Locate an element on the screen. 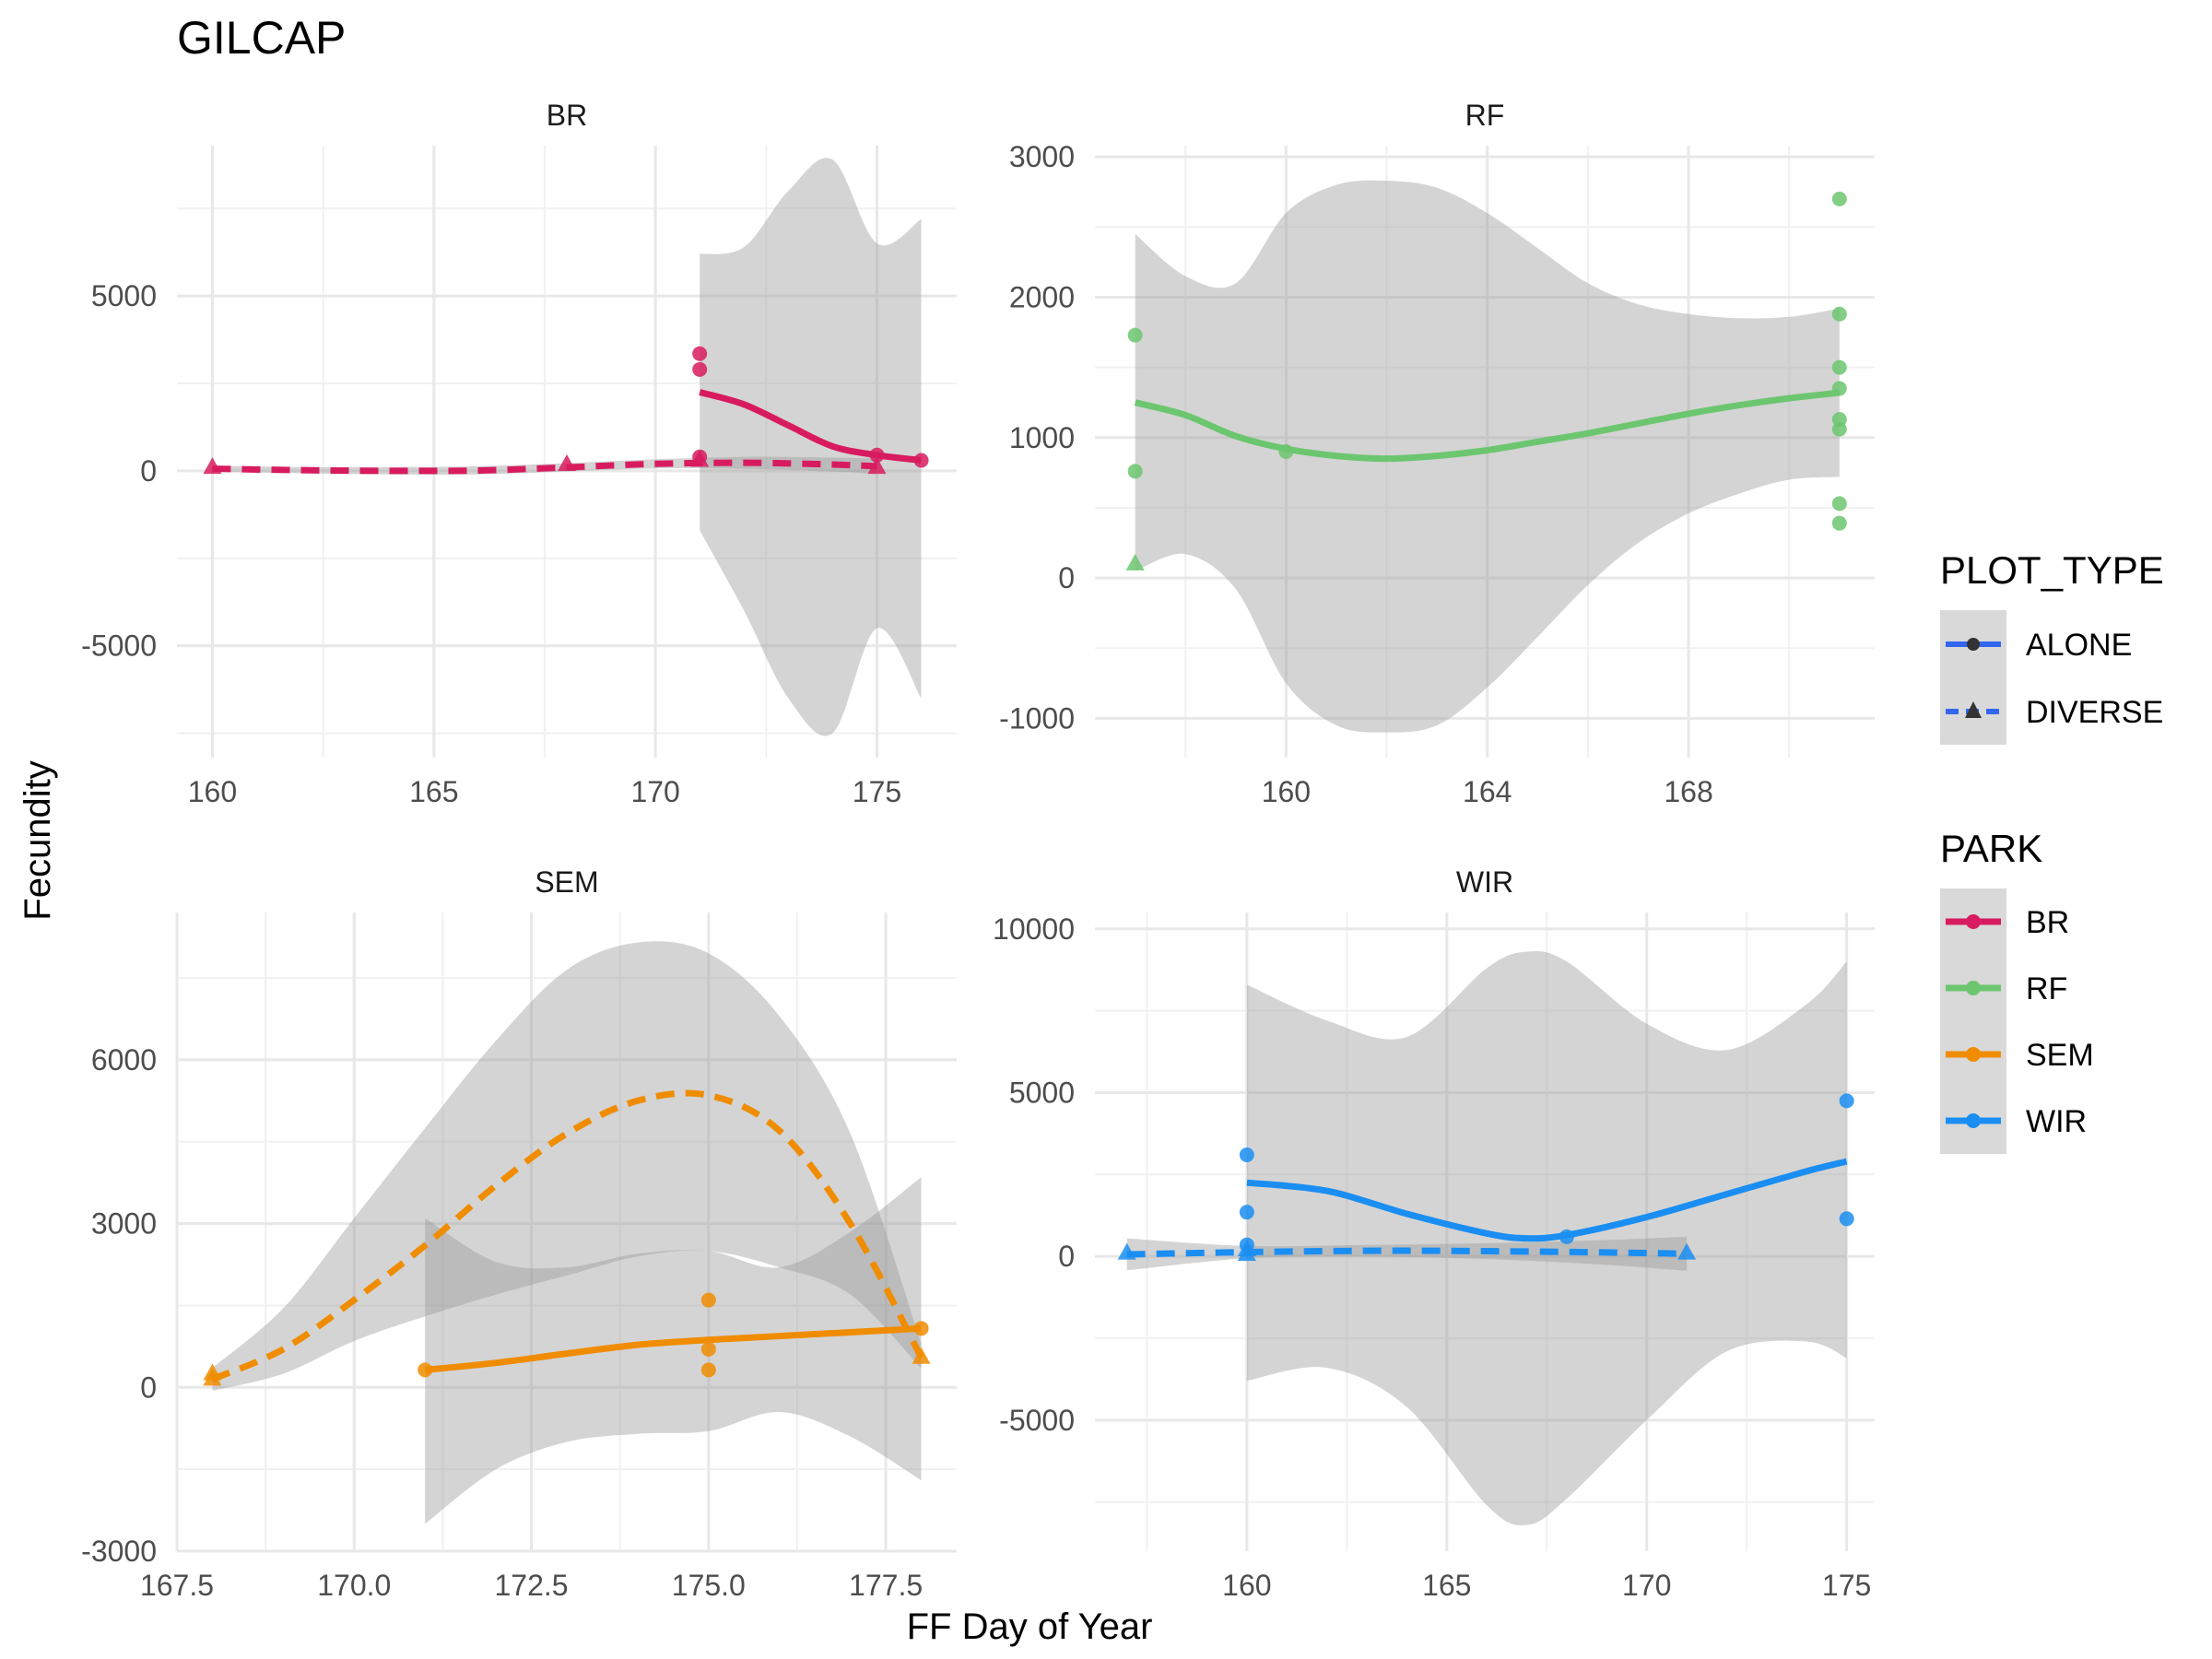 This screenshot has height=1659, width=2212. x-tick-label-sem: 167.5 is located at coordinates (177, 1585).